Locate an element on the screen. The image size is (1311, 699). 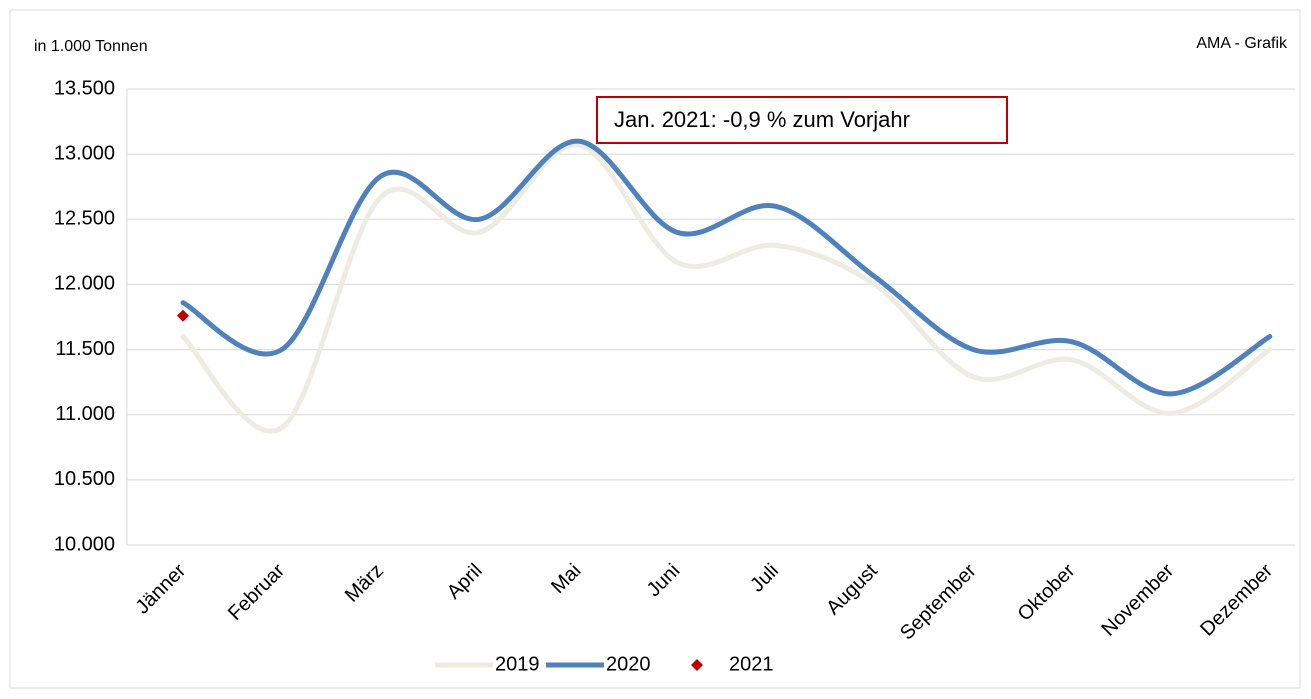
y-tick-label: 10.000 is located at coordinates (84, 544).